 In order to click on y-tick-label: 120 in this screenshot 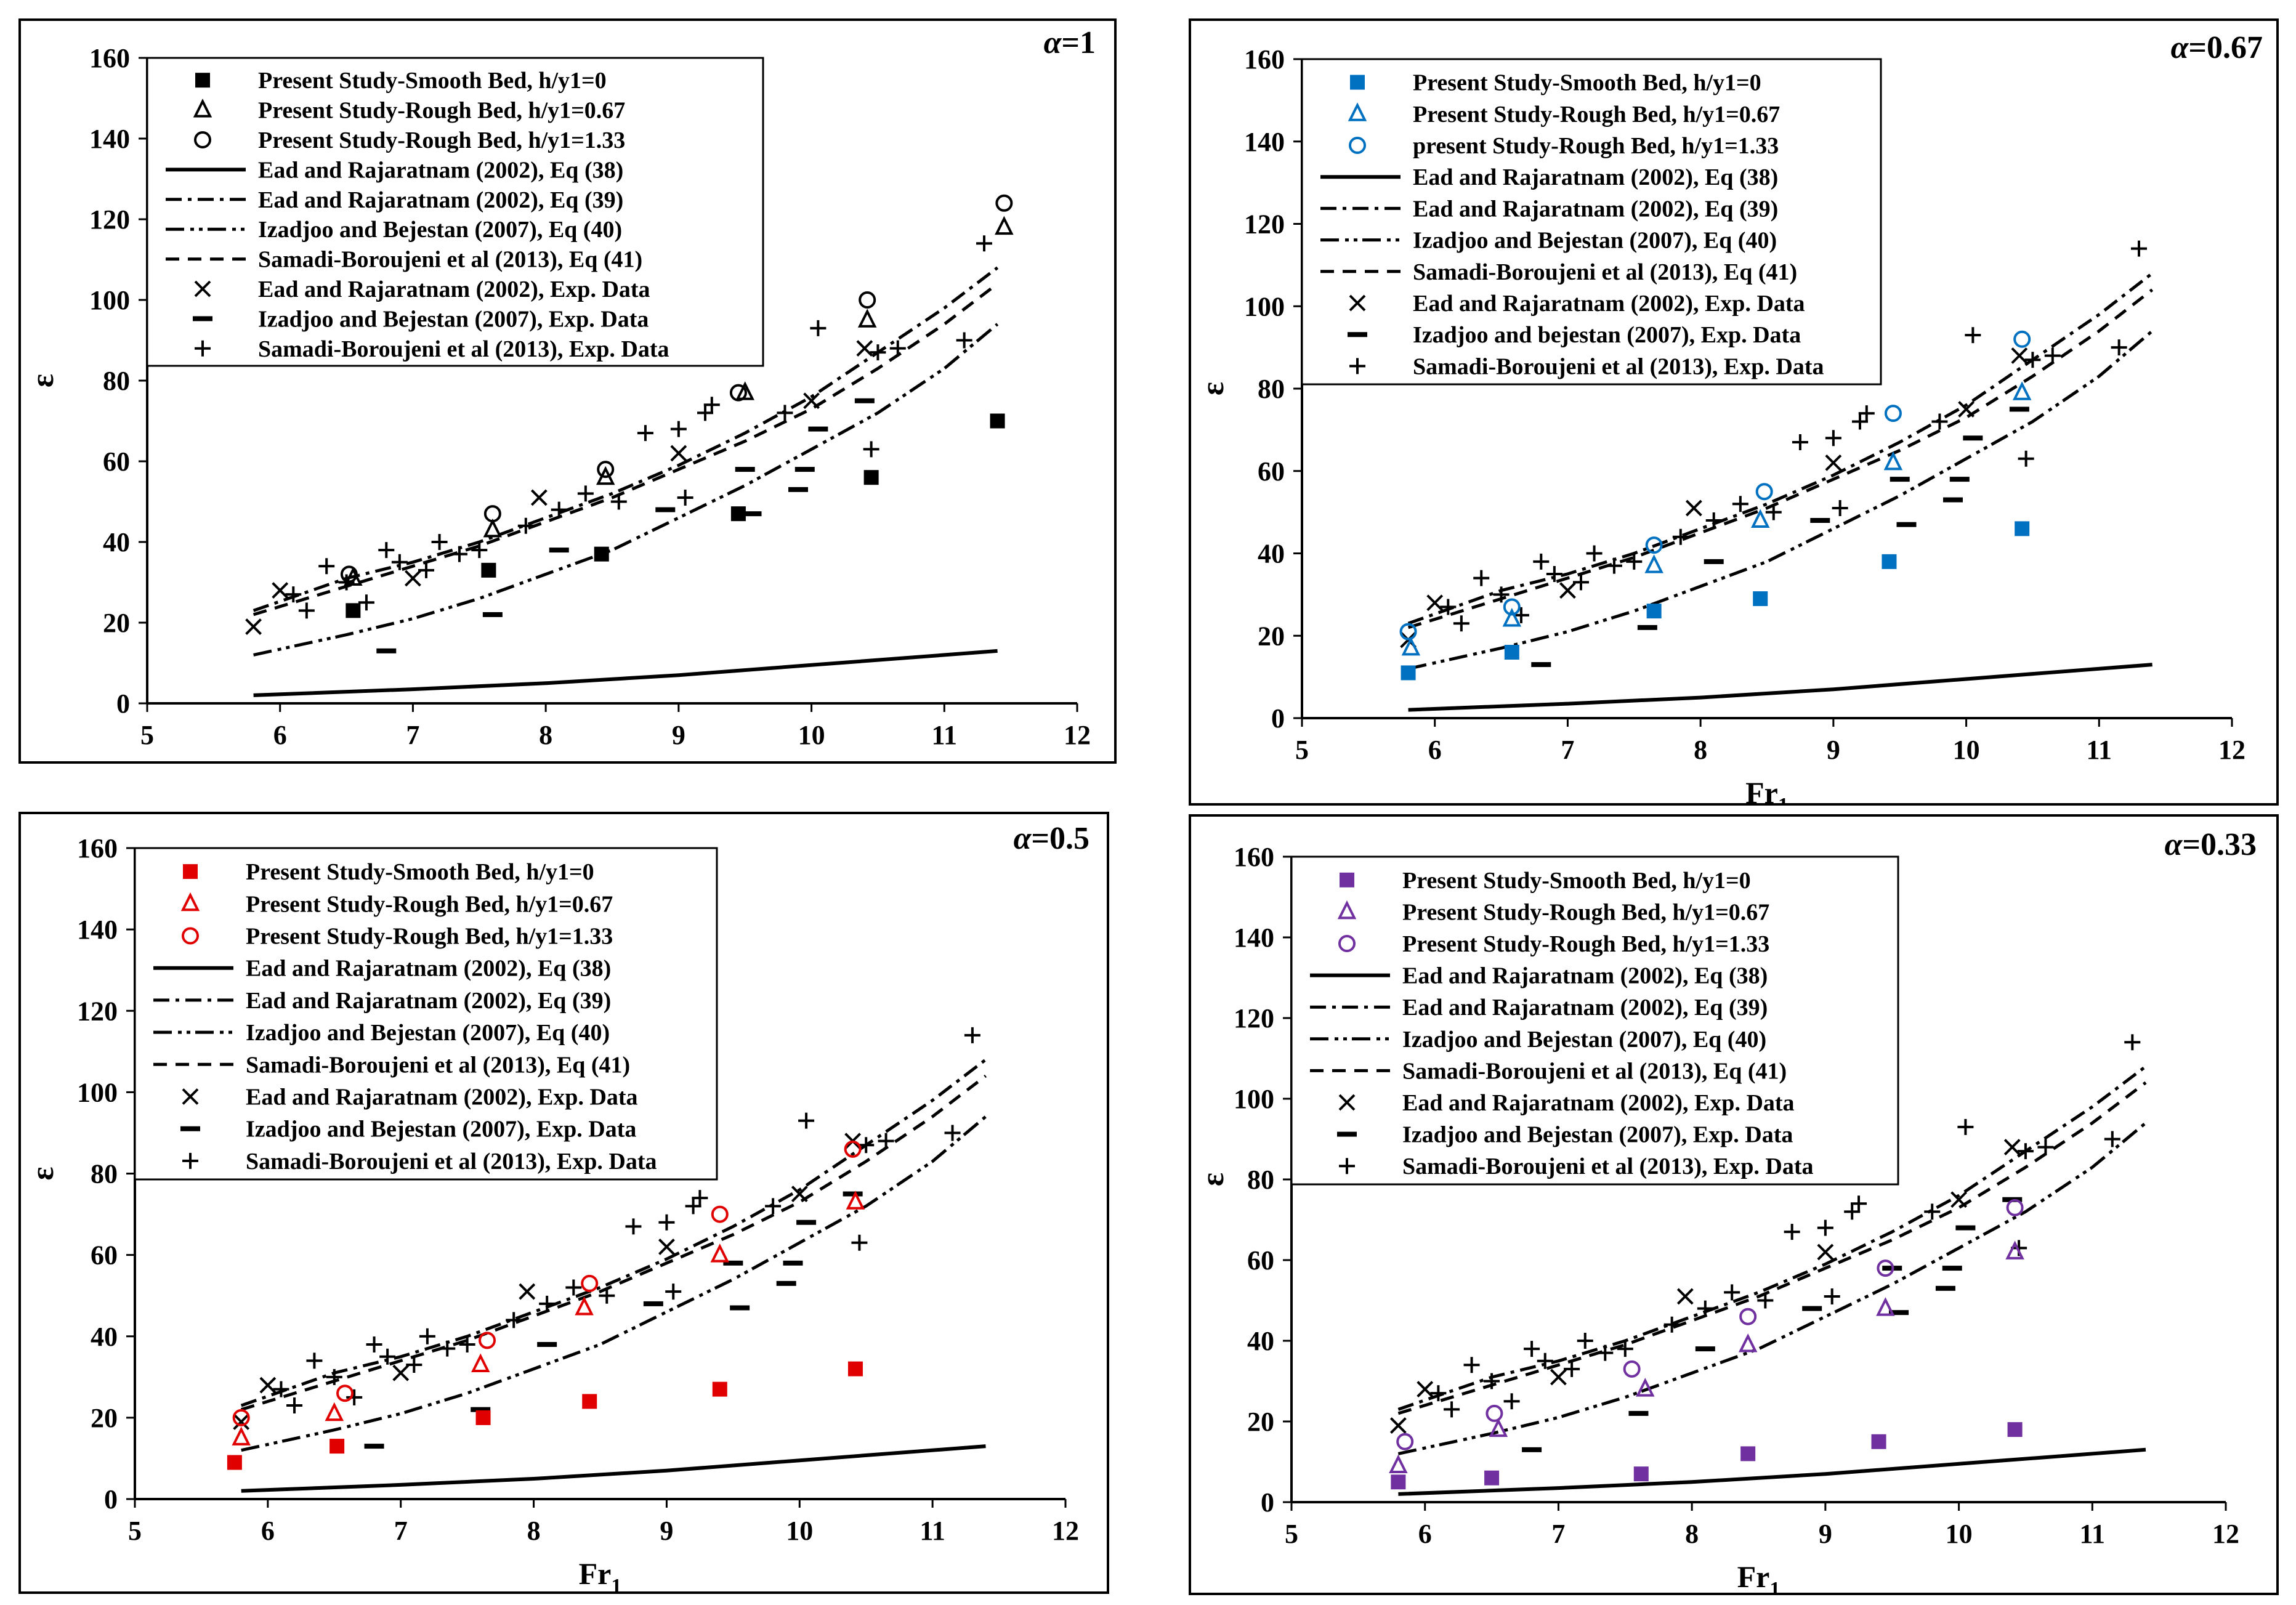, I will do `click(1264, 224)`.